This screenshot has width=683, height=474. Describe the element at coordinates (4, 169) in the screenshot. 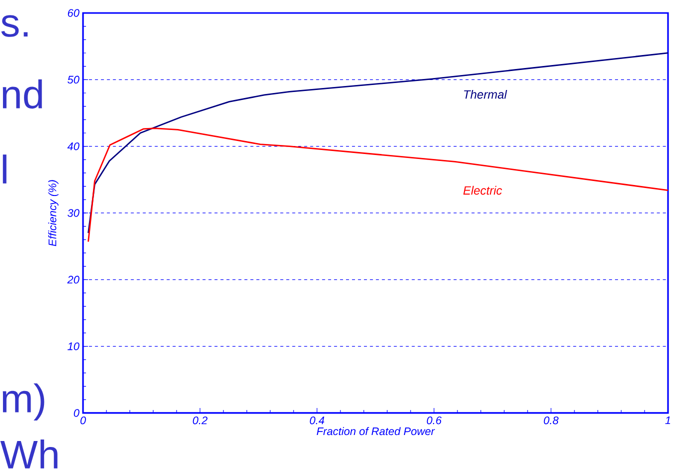

I see `text: l` at that location.